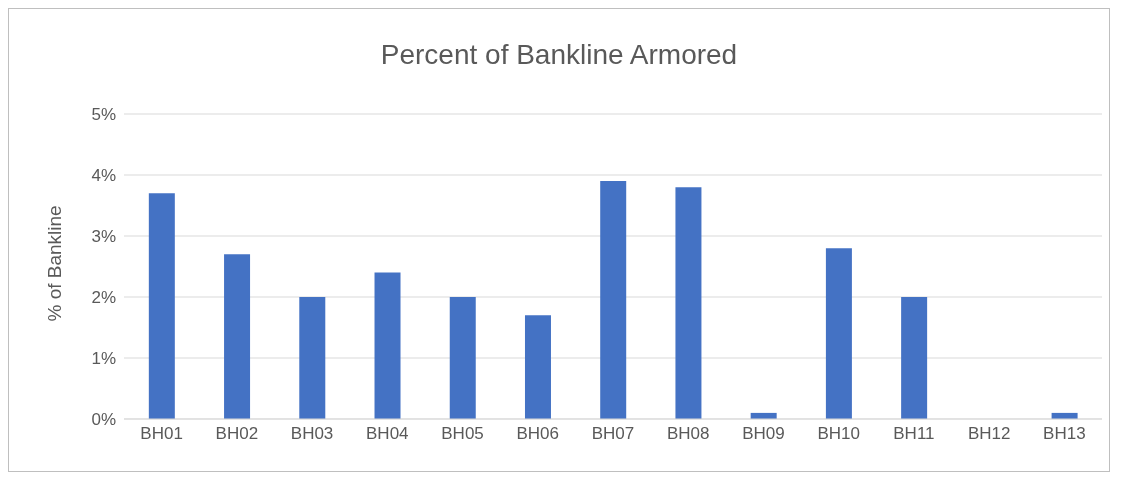 This screenshot has height=483, width=1122. What do you see at coordinates (763, 434) in the screenshot?
I see `x-tick-label: BH09` at bounding box center [763, 434].